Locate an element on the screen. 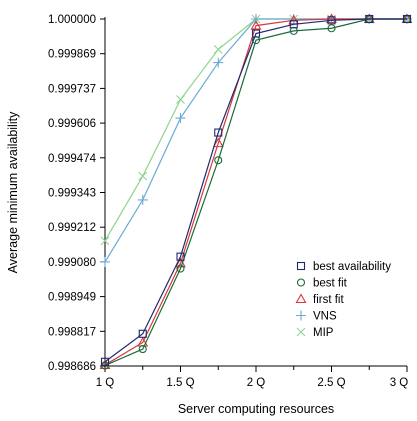  x-axis-title: Server computing resources is located at coordinates (256, 409).